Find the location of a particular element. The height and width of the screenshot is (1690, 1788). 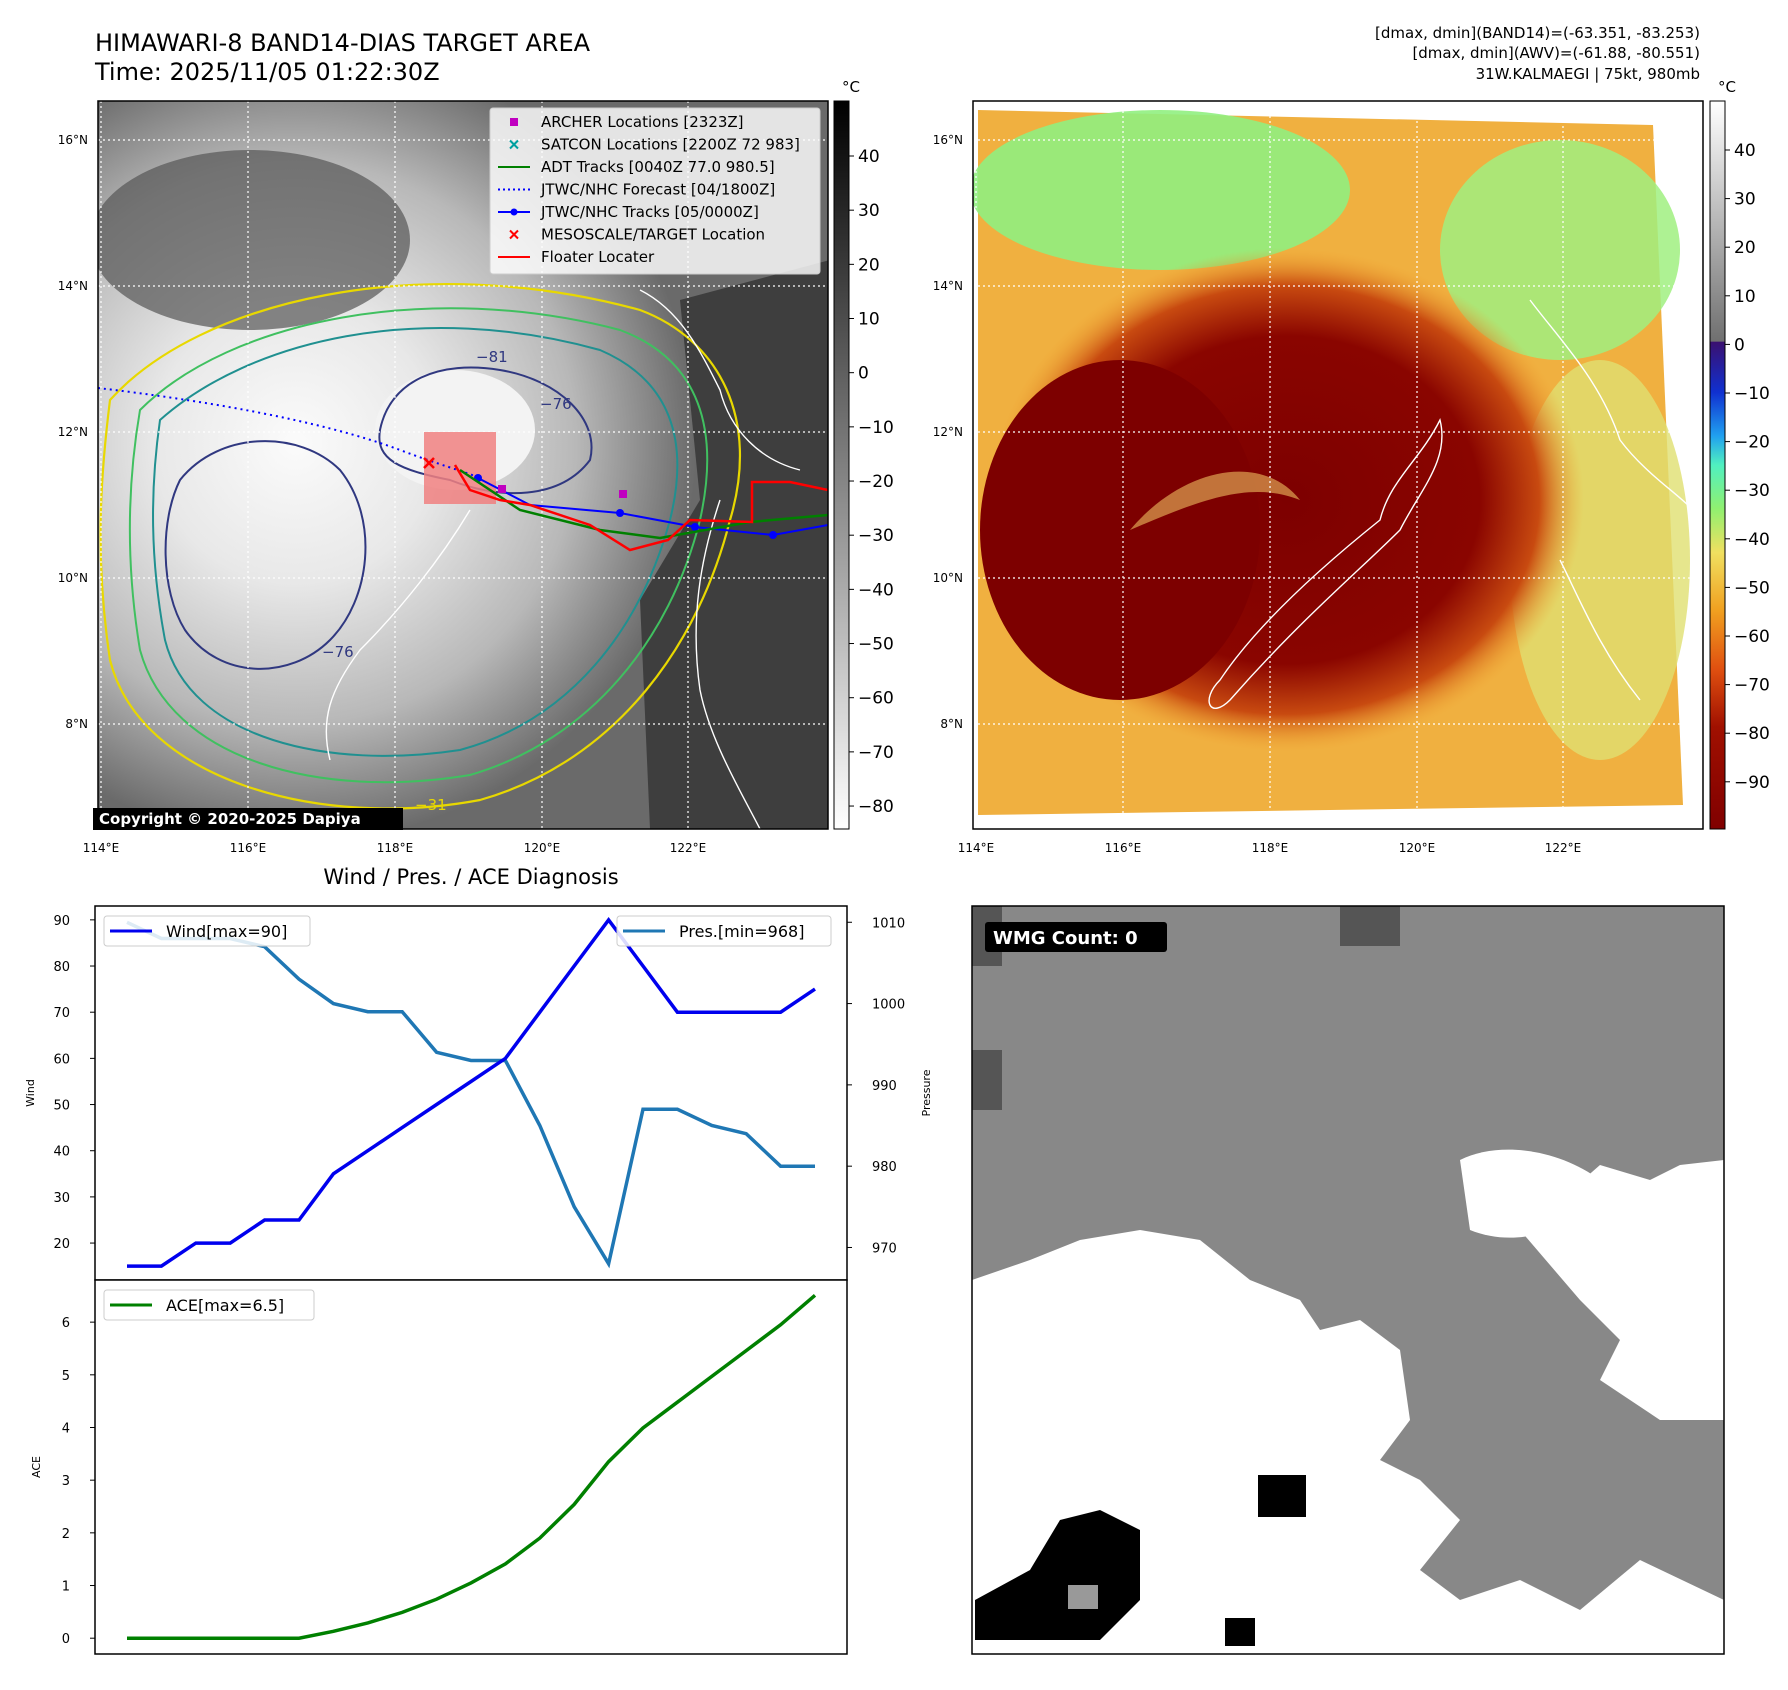

figure-title: HIMAWARI-8 BAND14-DIAS TARGET AREA is located at coordinates (343, 43).